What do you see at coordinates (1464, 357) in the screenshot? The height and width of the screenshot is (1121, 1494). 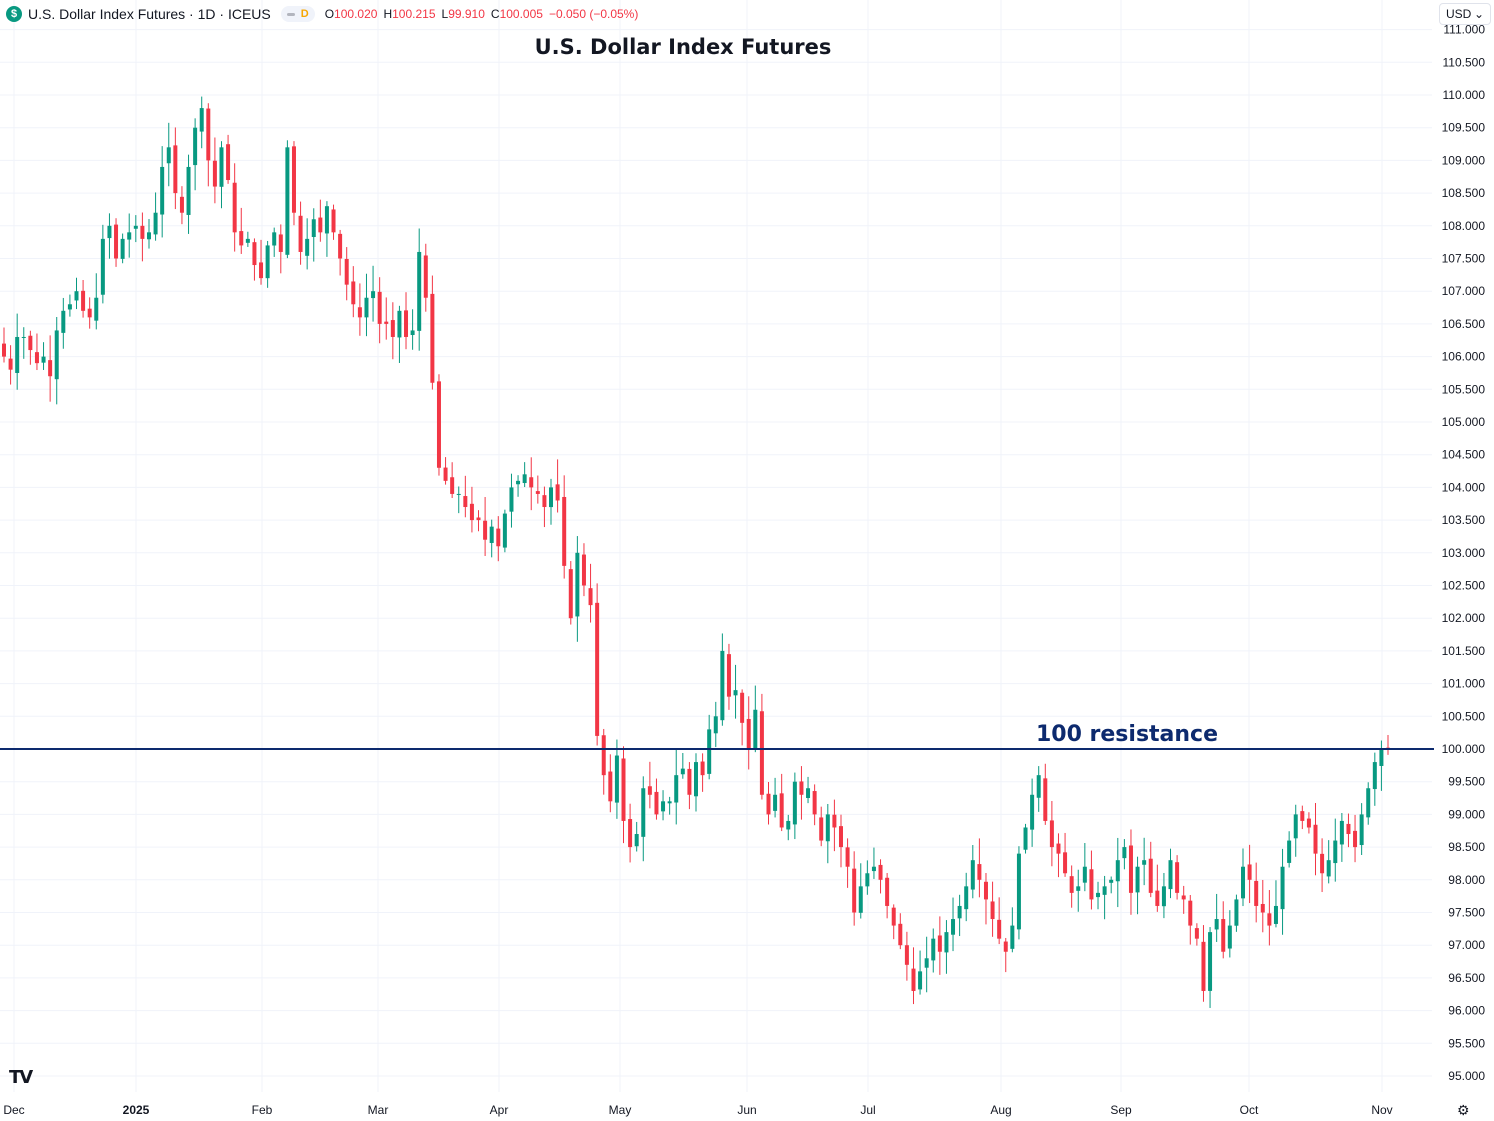 I see `price-tick-label: 106.000` at bounding box center [1464, 357].